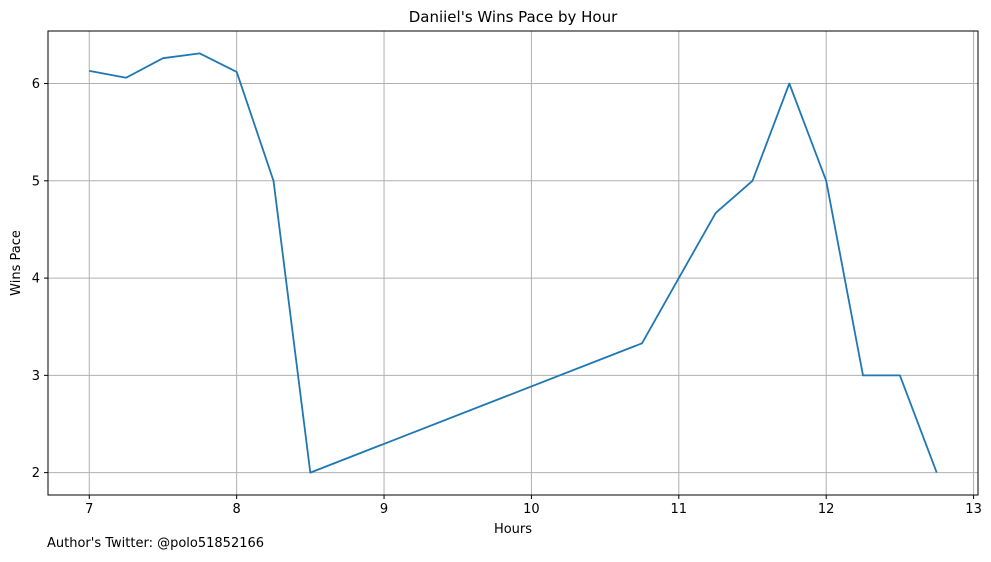  Describe the element at coordinates (89, 509) in the screenshot. I see `x-tick-label: 7` at that location.